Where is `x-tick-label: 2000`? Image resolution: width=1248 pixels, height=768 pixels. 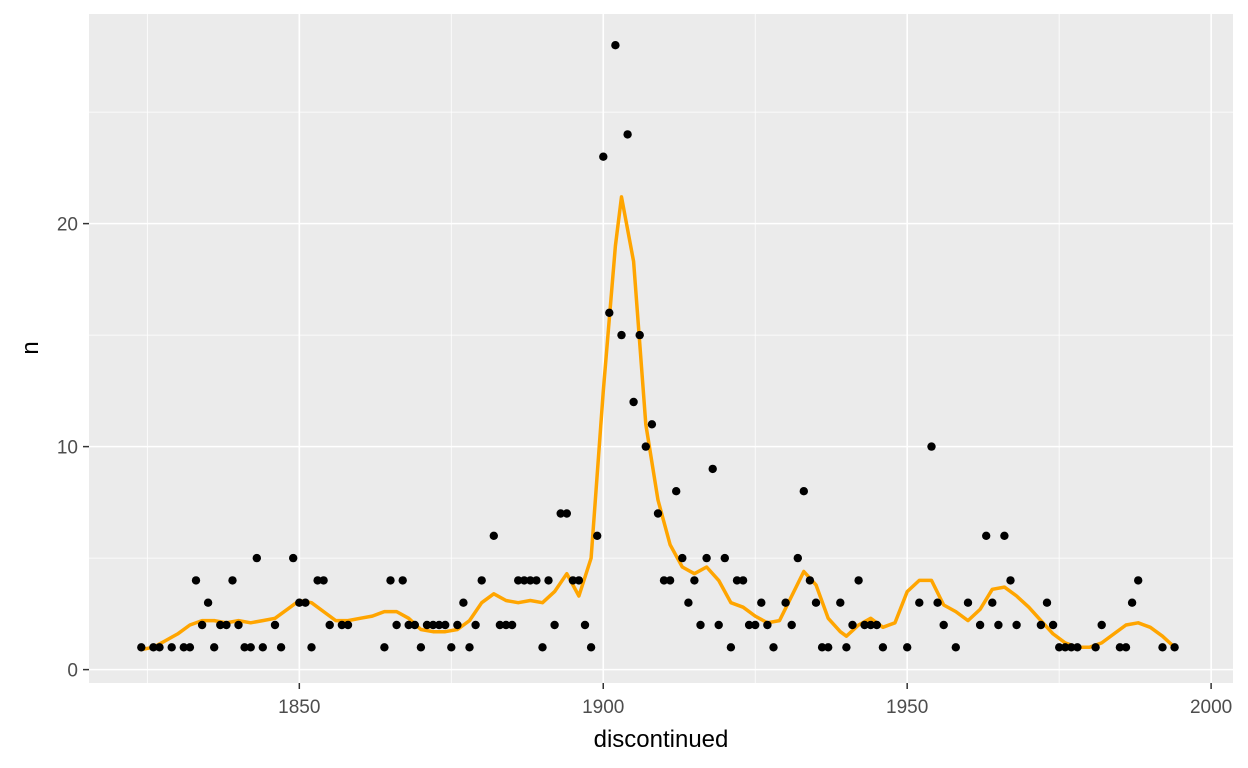 x-tick-label: 2000 is located at coordinates (1211, 707).